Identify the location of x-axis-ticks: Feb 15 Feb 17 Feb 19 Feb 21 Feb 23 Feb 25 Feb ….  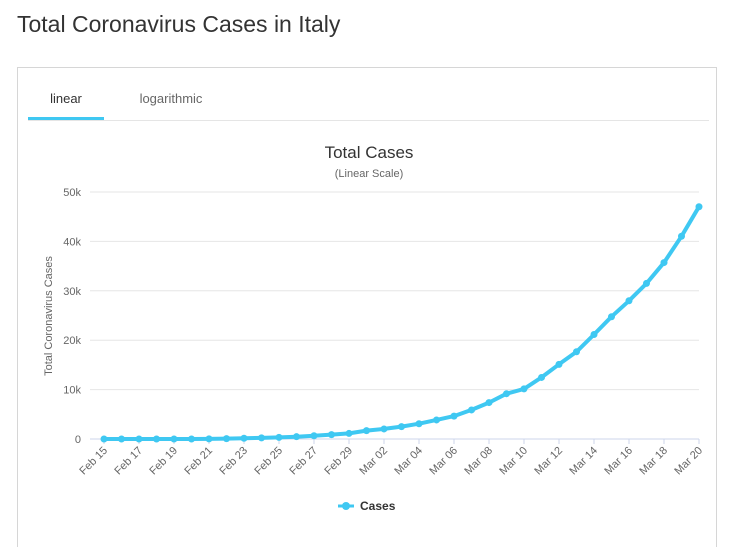
(391, 458).